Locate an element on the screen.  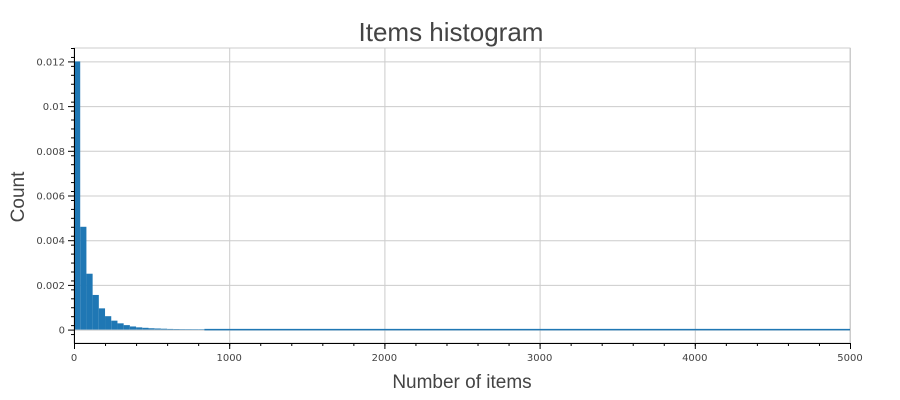
y-axis-ticks: 0 0.002 0.004 0.006 0.008 0.01 0.012 is located at coordinates (55, 192).